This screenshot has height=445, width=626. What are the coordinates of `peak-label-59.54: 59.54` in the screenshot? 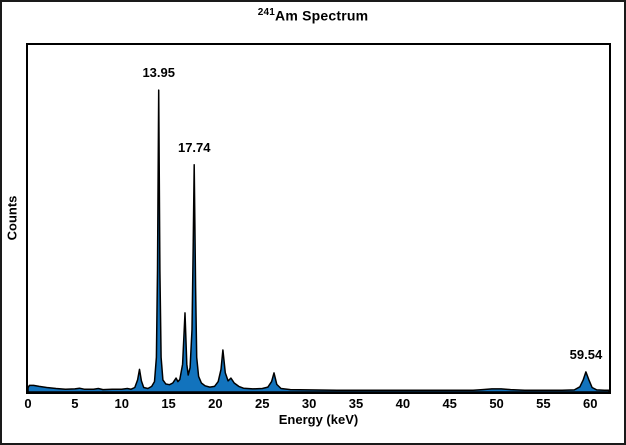 It's located at (586, 354).